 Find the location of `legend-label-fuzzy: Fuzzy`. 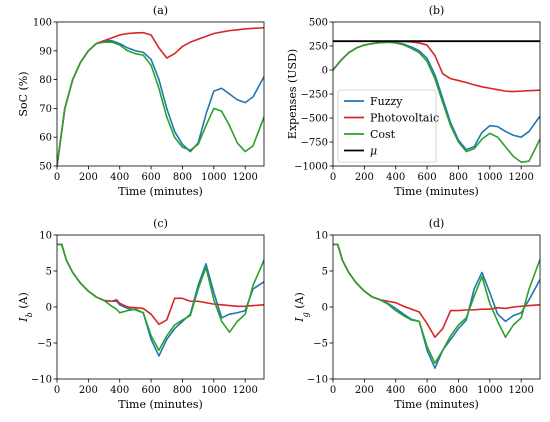

legend-label-fuzzy: Fuzzy is located at coordinates (386, 101).